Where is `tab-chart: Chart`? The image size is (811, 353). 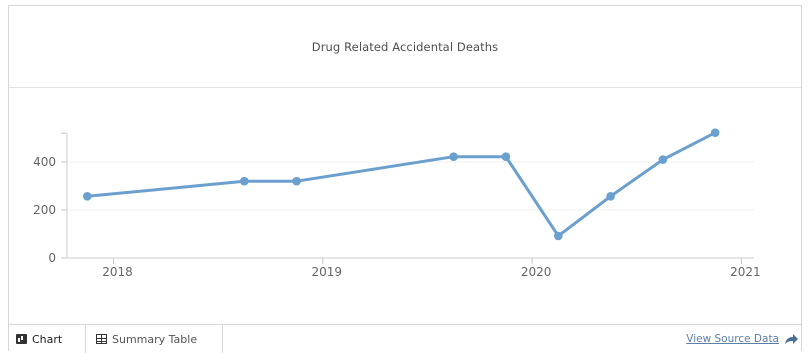
tab-chart: Chart is located at coordinates (47, 339).